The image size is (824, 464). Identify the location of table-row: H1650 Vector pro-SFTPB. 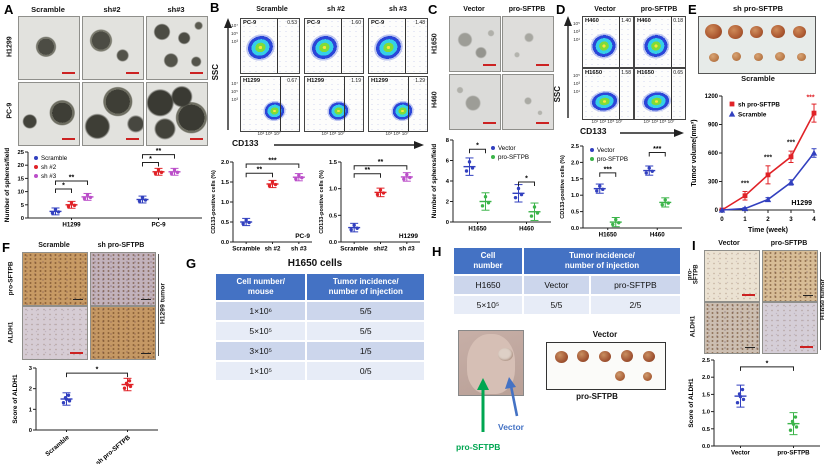
(567, 285).